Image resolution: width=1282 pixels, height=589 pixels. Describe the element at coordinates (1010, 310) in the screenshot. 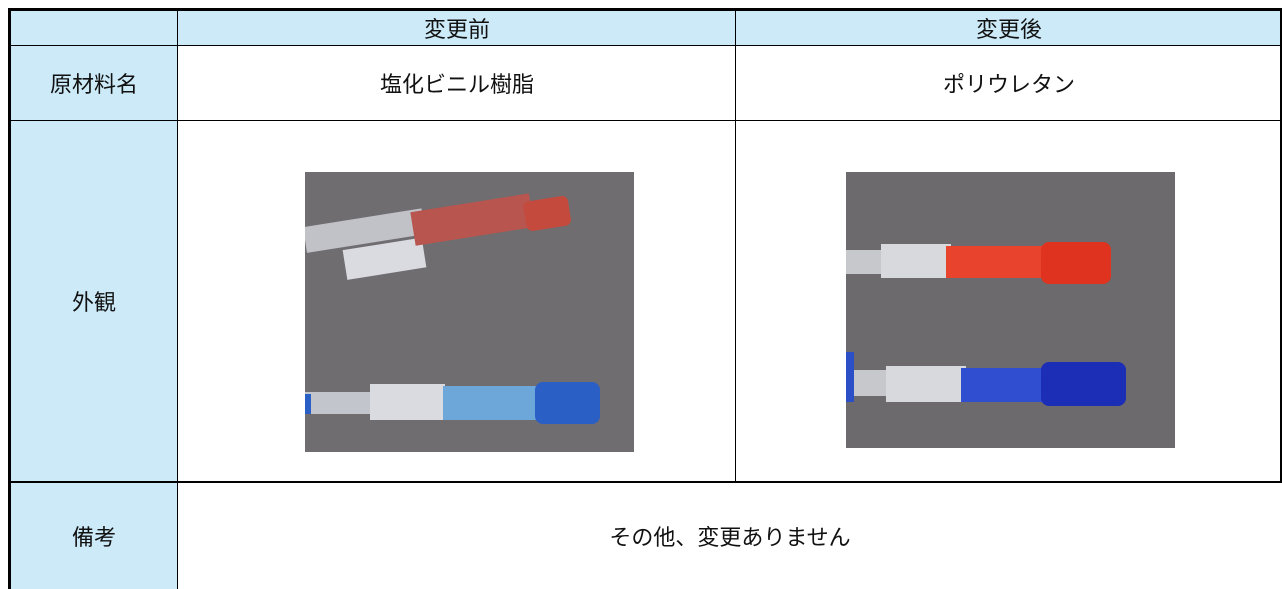

I see `photo-after` at that location.